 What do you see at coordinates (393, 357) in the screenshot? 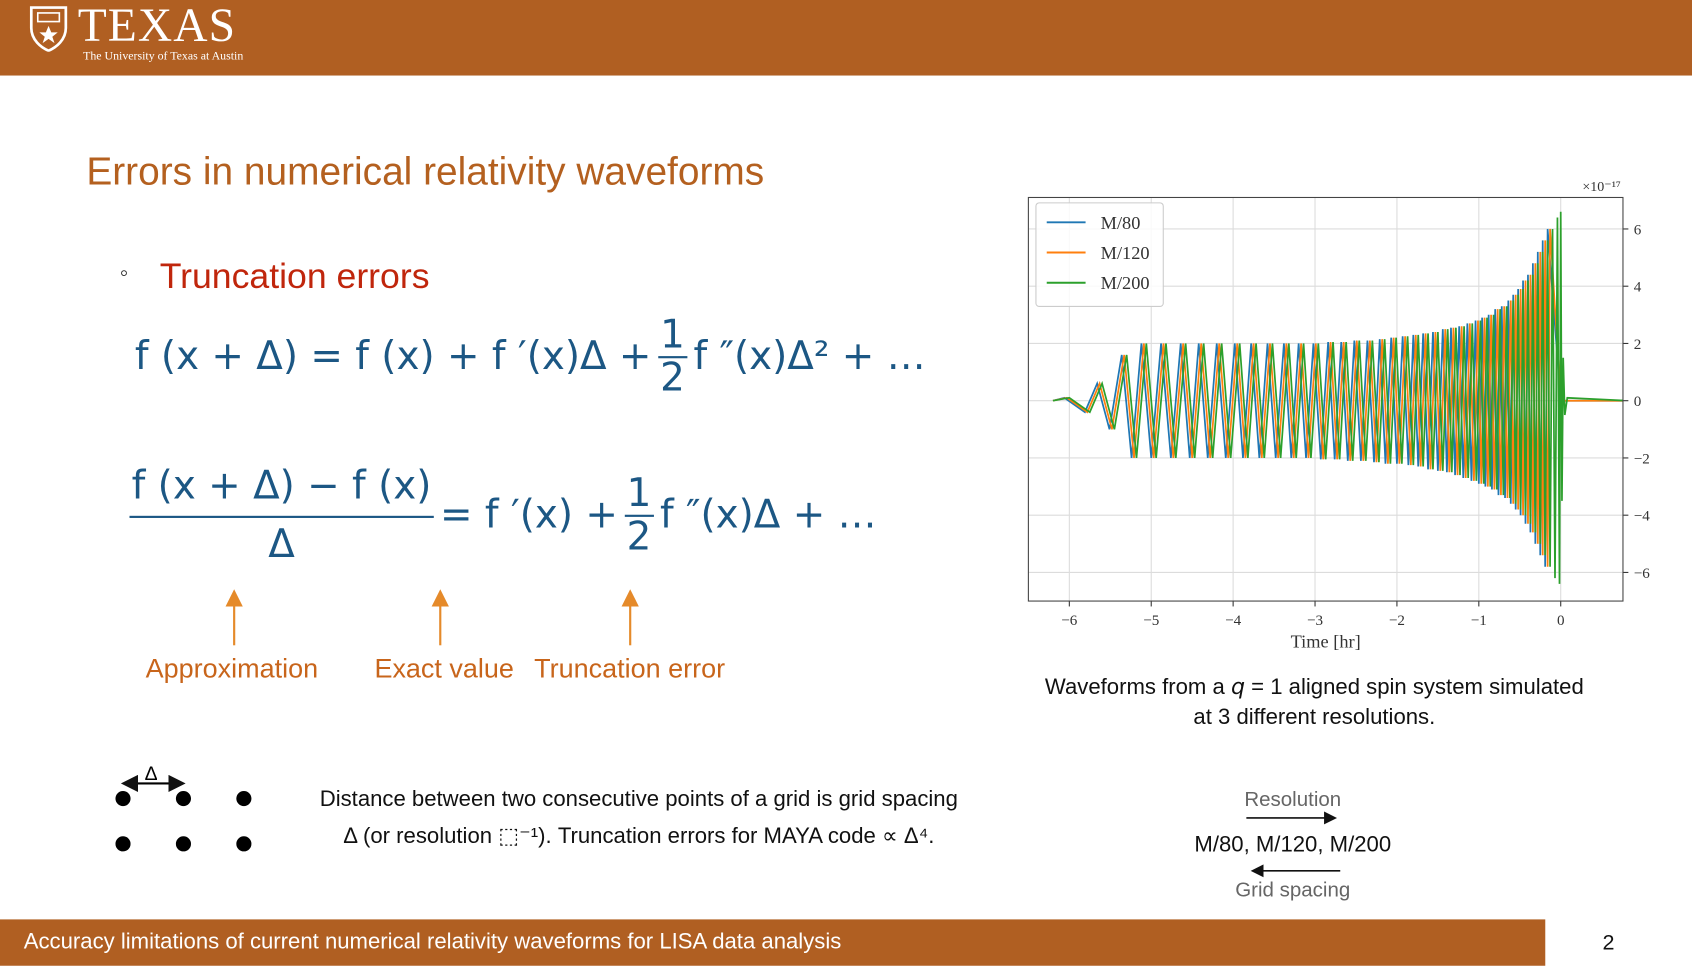
I see `eq-part: f (x + Δ) = f (x) + f ′(x)Δ +` at bounding box center [393, 357].